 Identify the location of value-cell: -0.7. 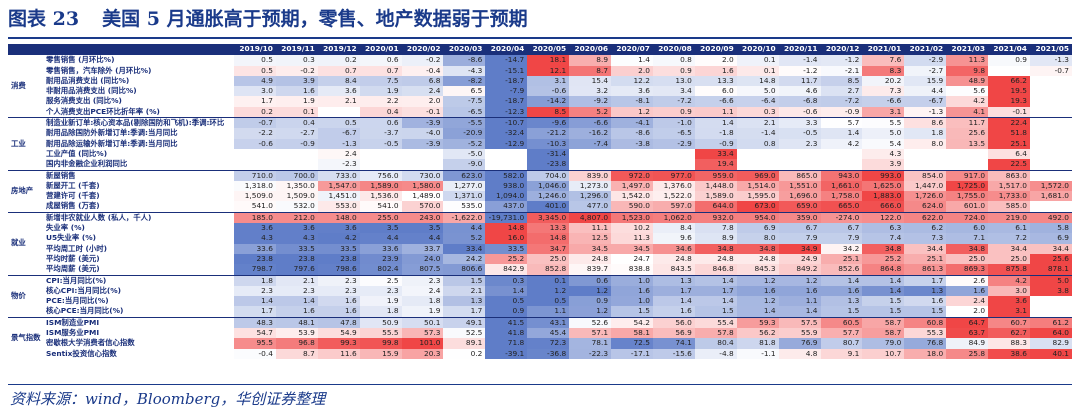
(1050, 70).